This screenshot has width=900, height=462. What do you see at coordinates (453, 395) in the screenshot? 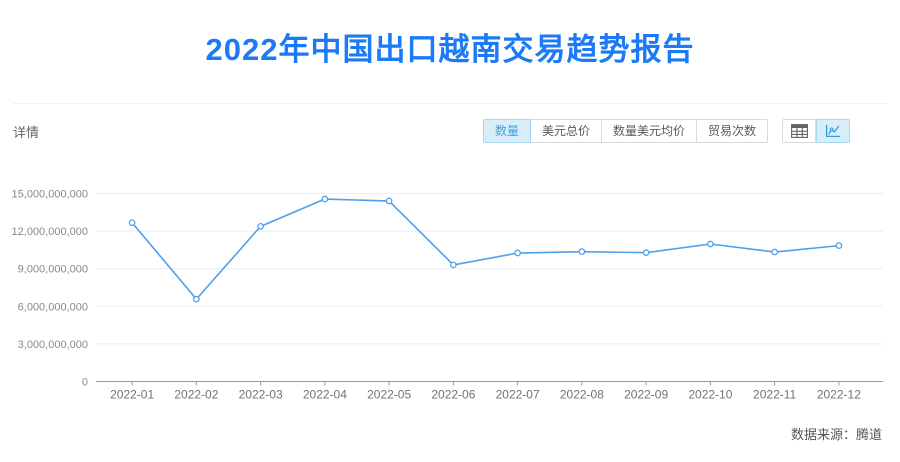
I see `x-axis-label: 2022-06` at bounding box center [453, 395].